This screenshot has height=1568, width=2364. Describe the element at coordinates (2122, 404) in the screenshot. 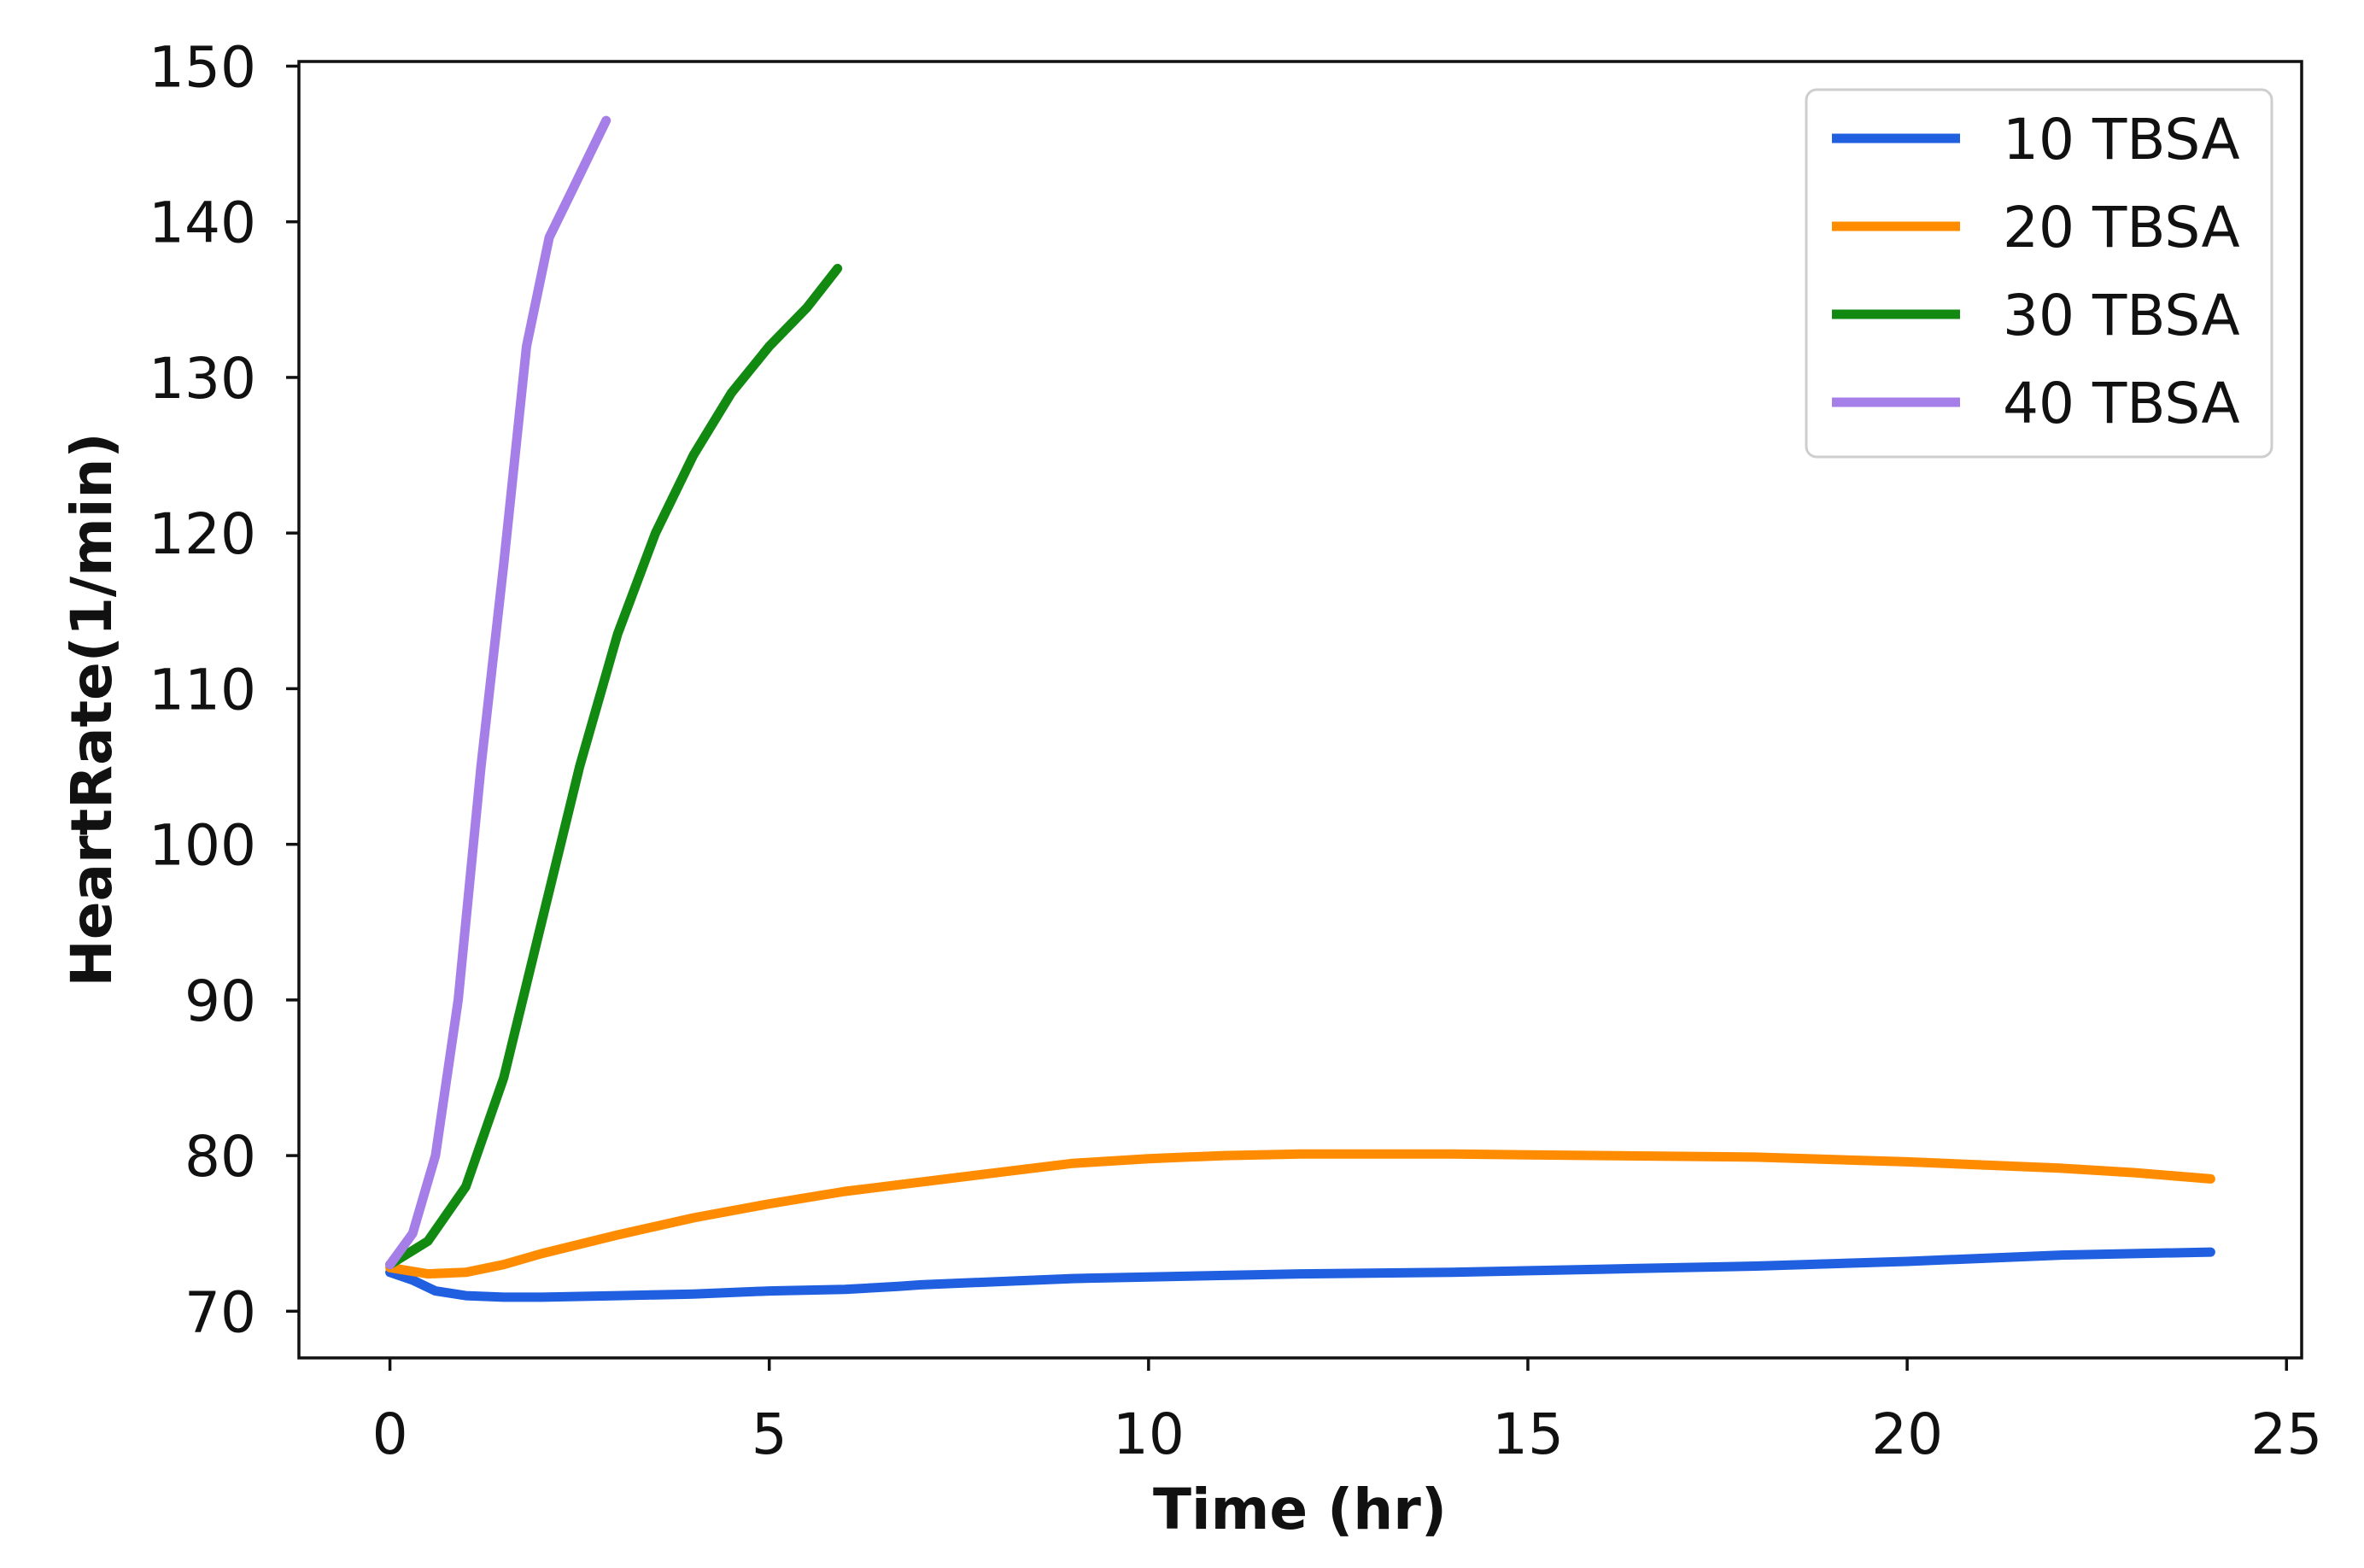

I see `legend-label-40-tbsa: 40 TBSA` at that location.